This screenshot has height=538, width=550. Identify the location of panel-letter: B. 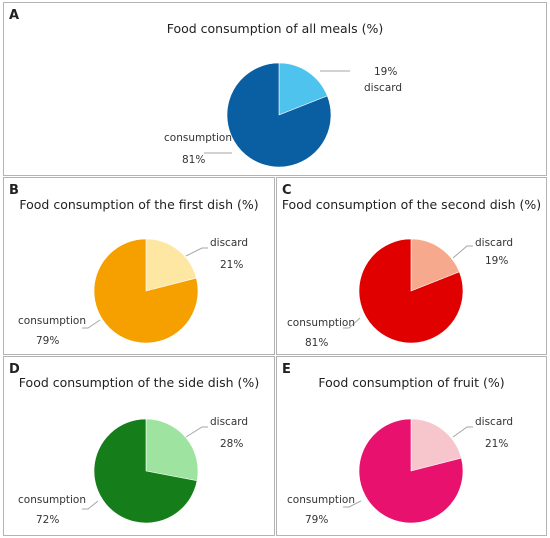
(14, 190).